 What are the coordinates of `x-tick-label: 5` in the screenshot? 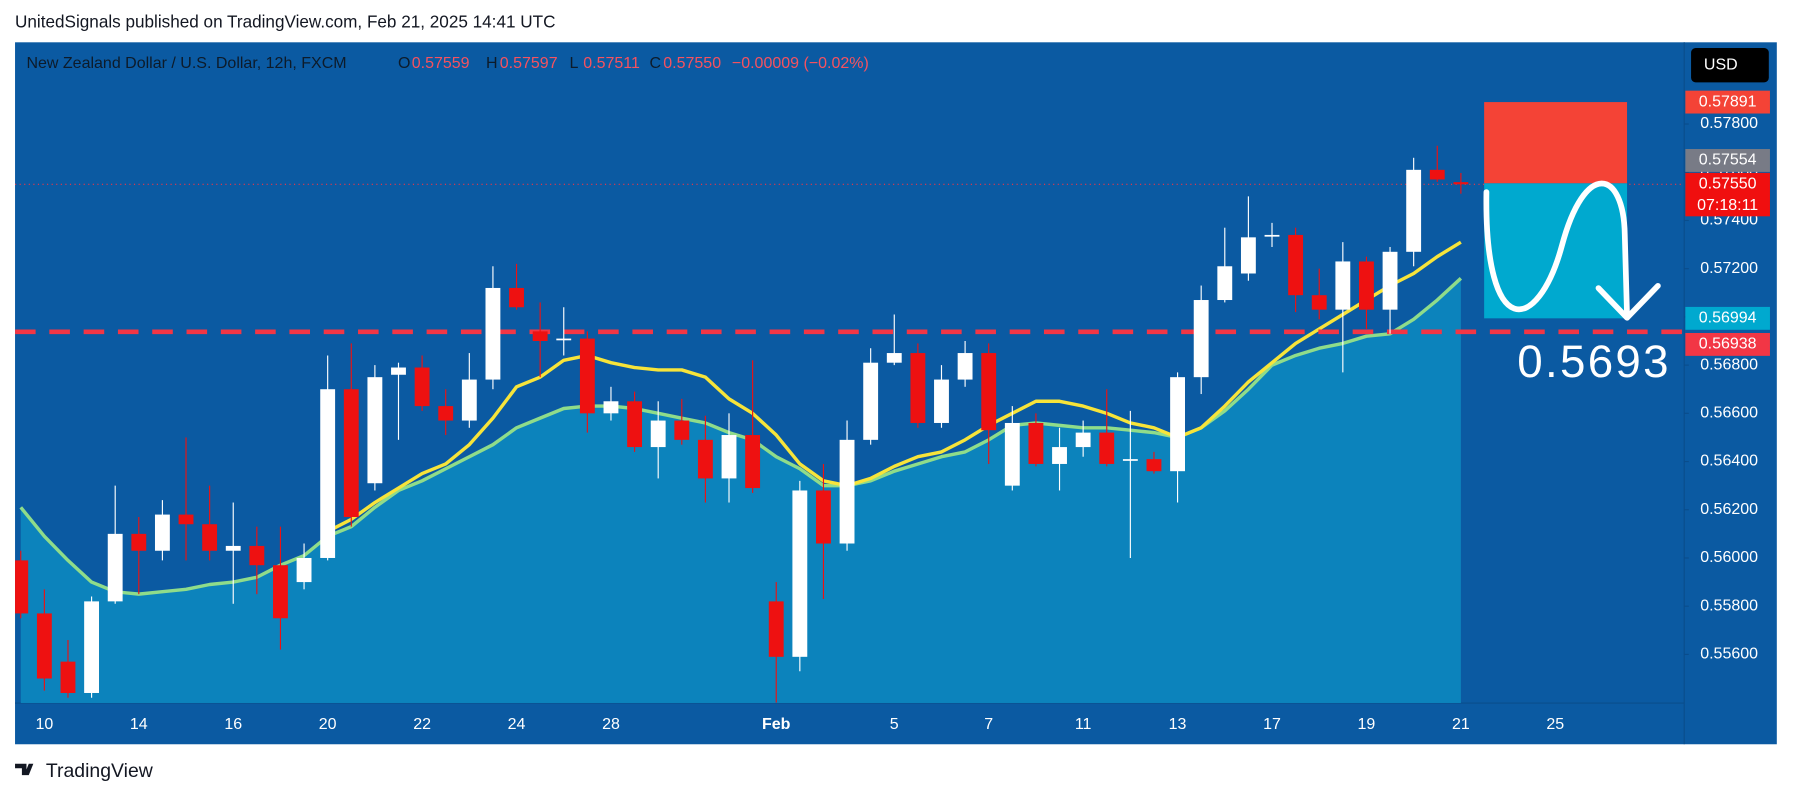 It's located at (894, 724).